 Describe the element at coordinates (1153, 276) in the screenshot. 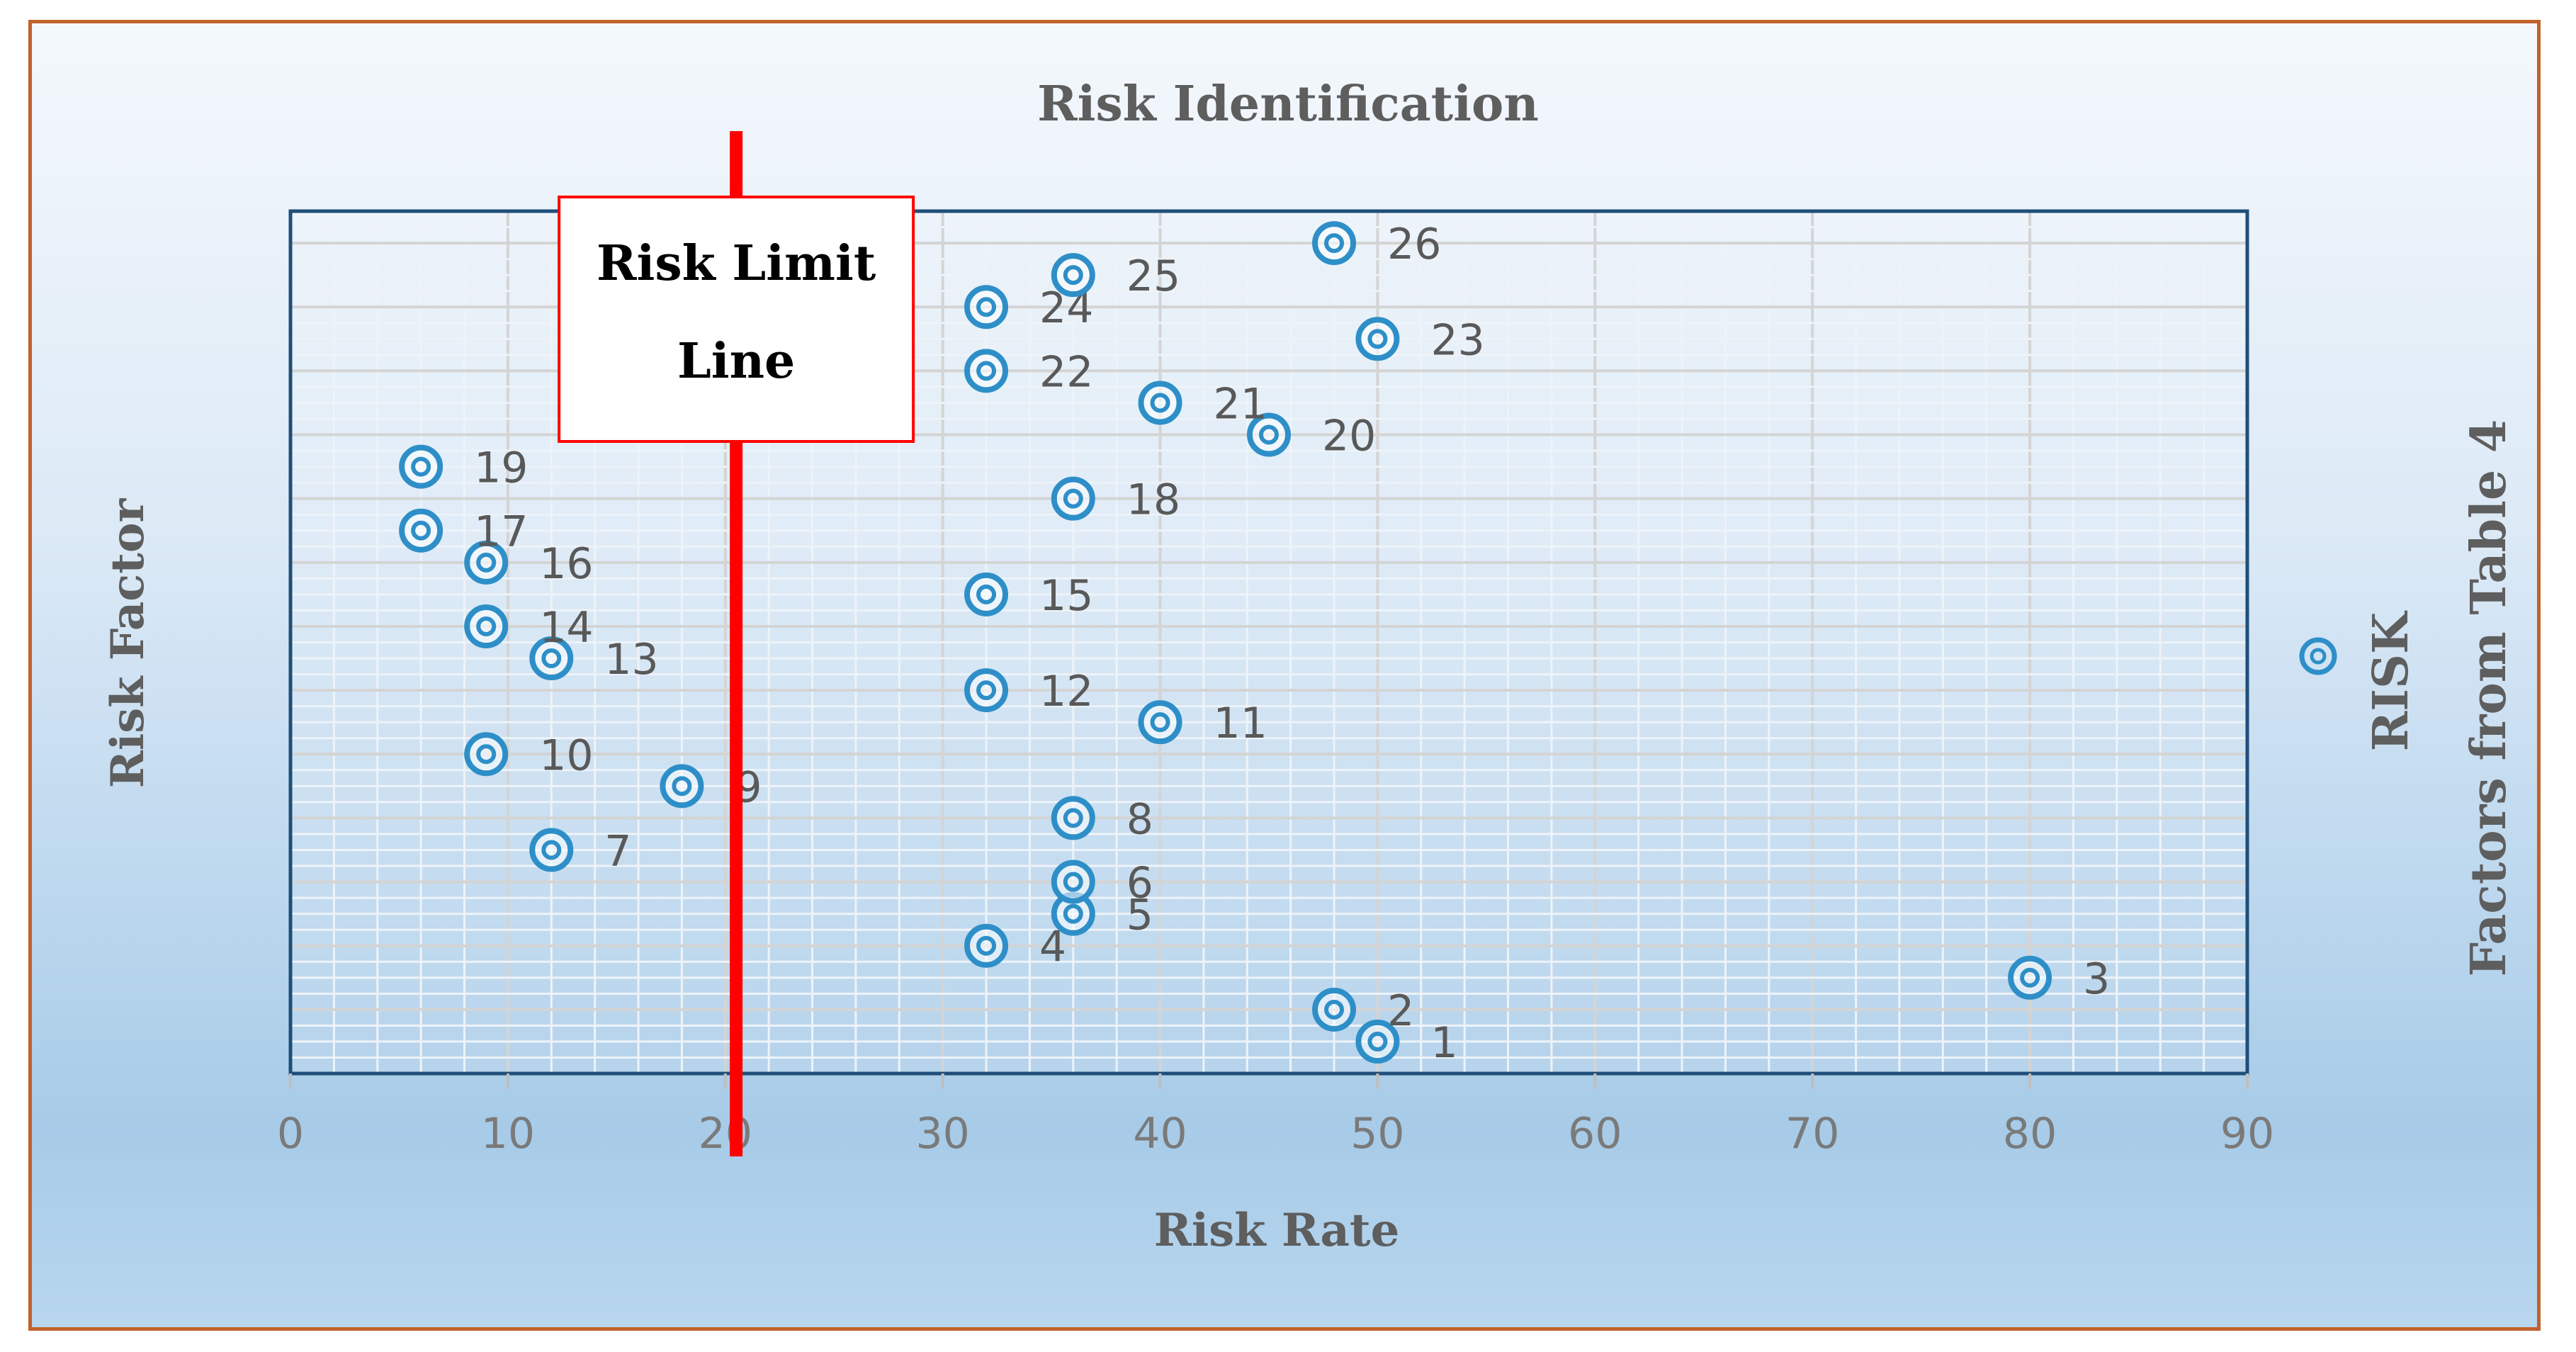

I see `point-label: 25` at that location.